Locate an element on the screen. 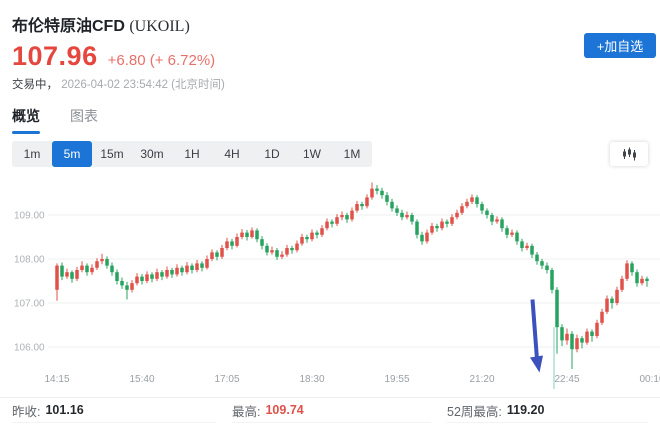 Image resolution: width=660 pixels, height=425 pixels. stat-cell: 最高: 109.74 is located at coordinates (331, 410).